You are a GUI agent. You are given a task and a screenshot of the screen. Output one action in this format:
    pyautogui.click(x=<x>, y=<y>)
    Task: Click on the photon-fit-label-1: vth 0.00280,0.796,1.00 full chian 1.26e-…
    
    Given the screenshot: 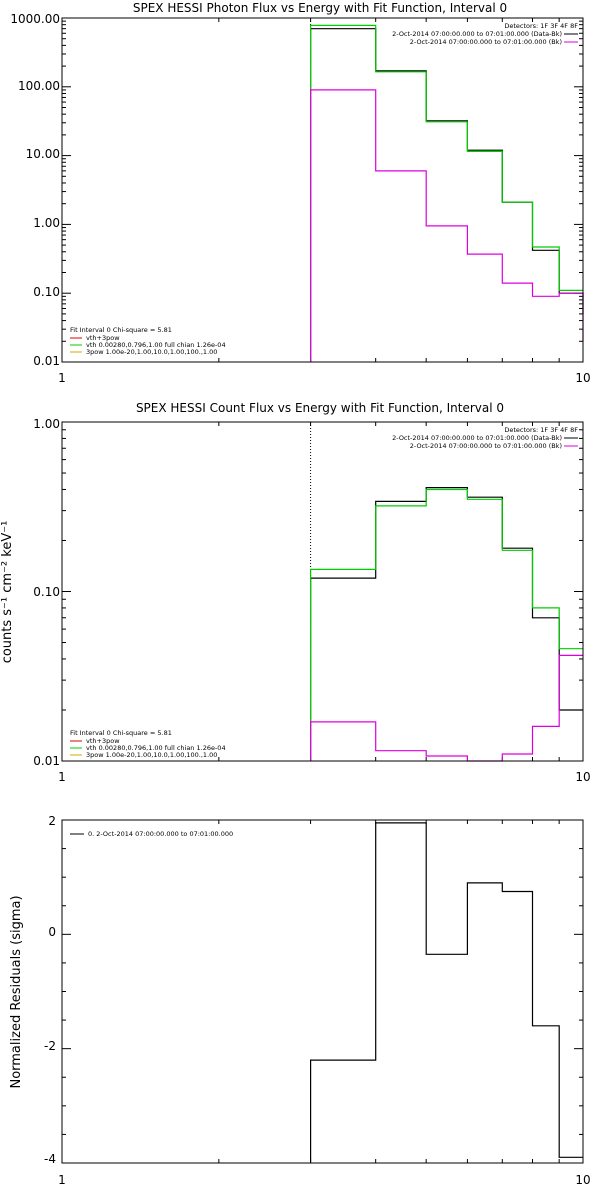 What is the action you would take?
    pyautogui.click(x=156, y=345)
    